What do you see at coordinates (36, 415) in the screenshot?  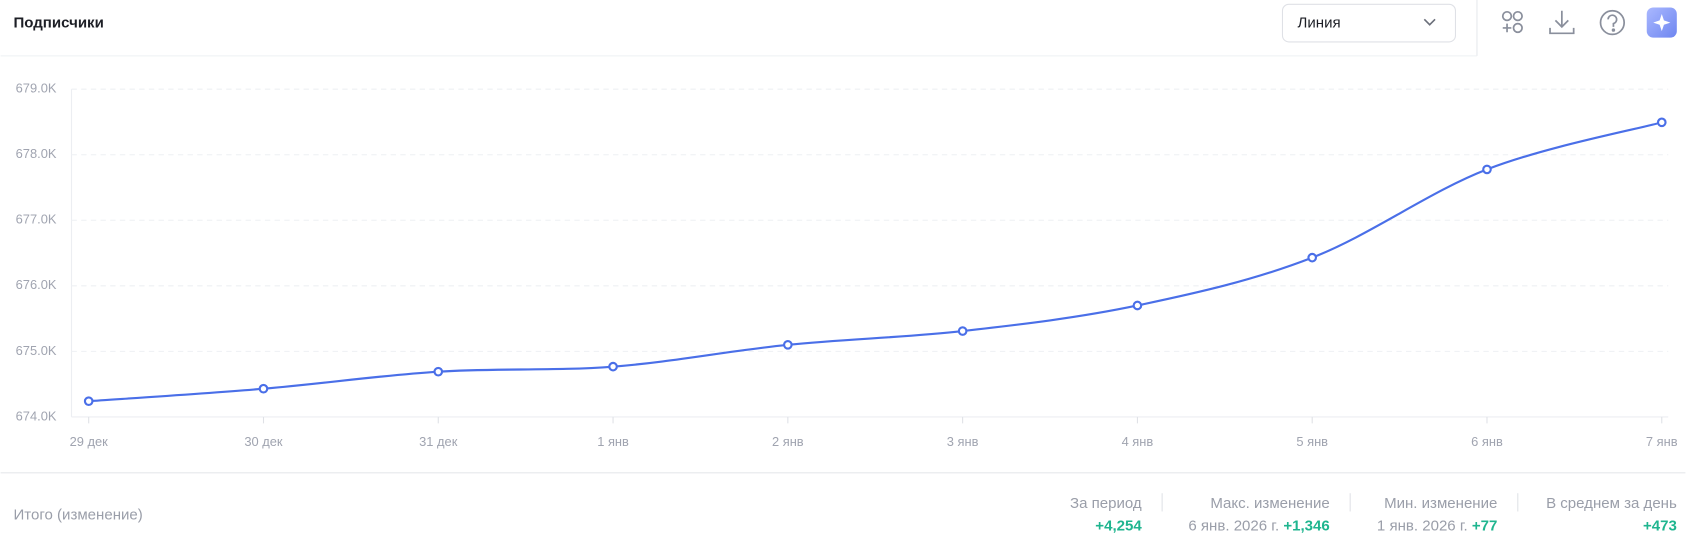 I see `y-tick-label: 674.0K` at bounding box center [36, 415].